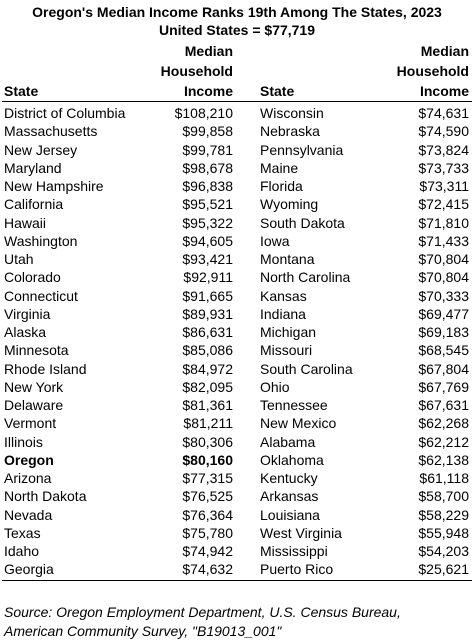 The image size is (474, 640). Describe the element at coordinates (281, 186) in the screenshot. I see `state-cell: Florida` at that location.